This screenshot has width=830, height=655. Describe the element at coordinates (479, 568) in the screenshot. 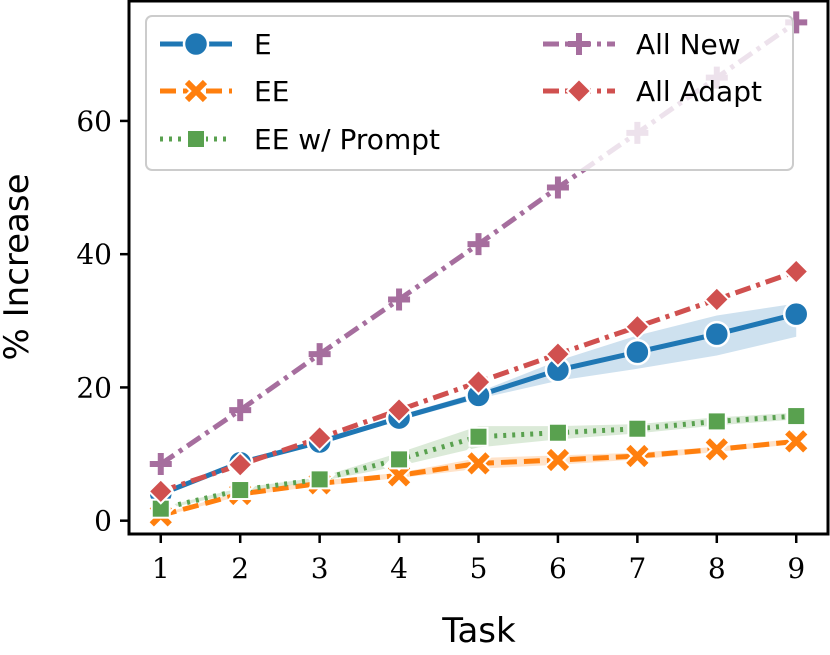

I see `x-tick-label: 5` at that location.